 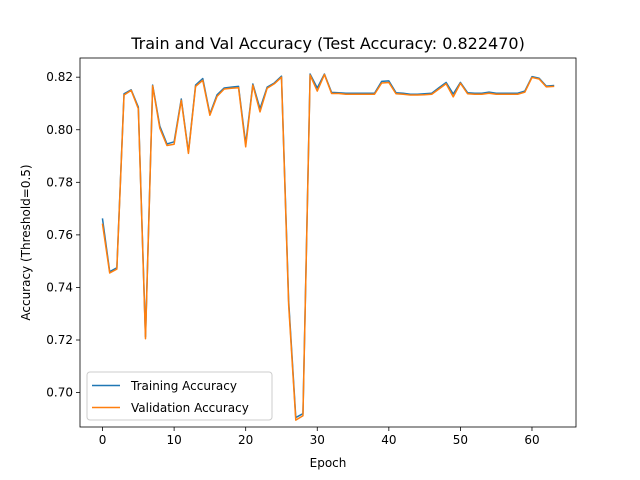 I want to click on legend-label-validation: Validation Accuracy, so click(x=190, y=408).